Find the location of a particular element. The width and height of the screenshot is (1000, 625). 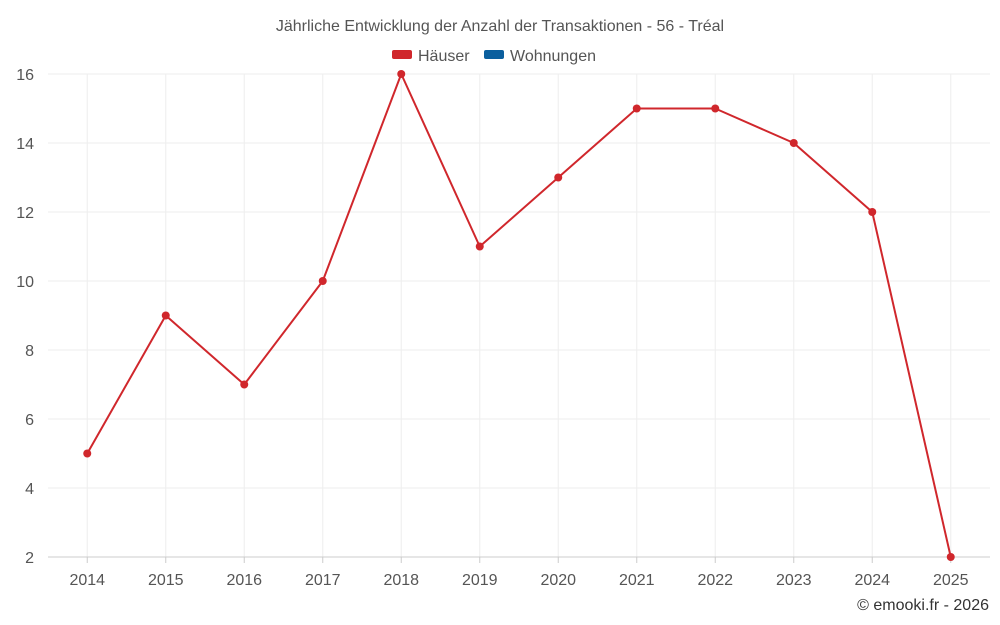

x-tick-label: 2019 is located at coordinates (480, 580).